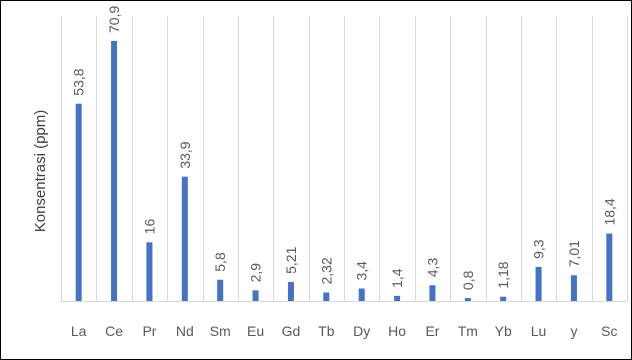  Describe the element at coordinates (255, 331) in the screenshot. I see `x-tick-label: Eu` at that location.